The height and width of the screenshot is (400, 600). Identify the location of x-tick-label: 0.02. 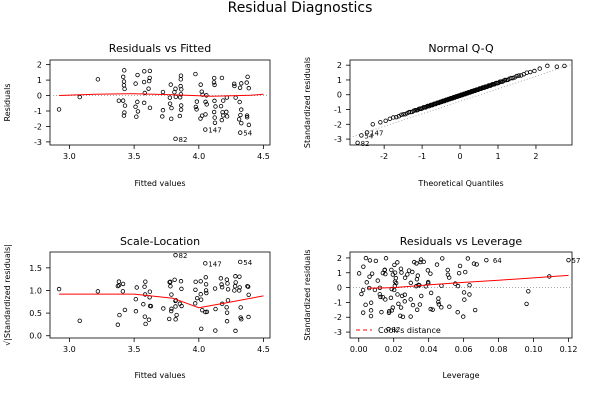
(394, 349).